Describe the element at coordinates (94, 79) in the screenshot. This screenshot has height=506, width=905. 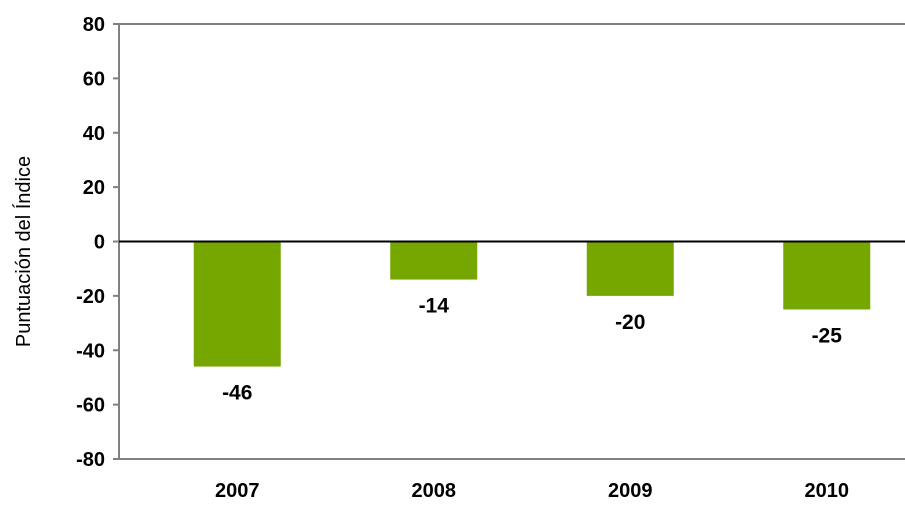
I see `y-tick-label: 60` at that location.